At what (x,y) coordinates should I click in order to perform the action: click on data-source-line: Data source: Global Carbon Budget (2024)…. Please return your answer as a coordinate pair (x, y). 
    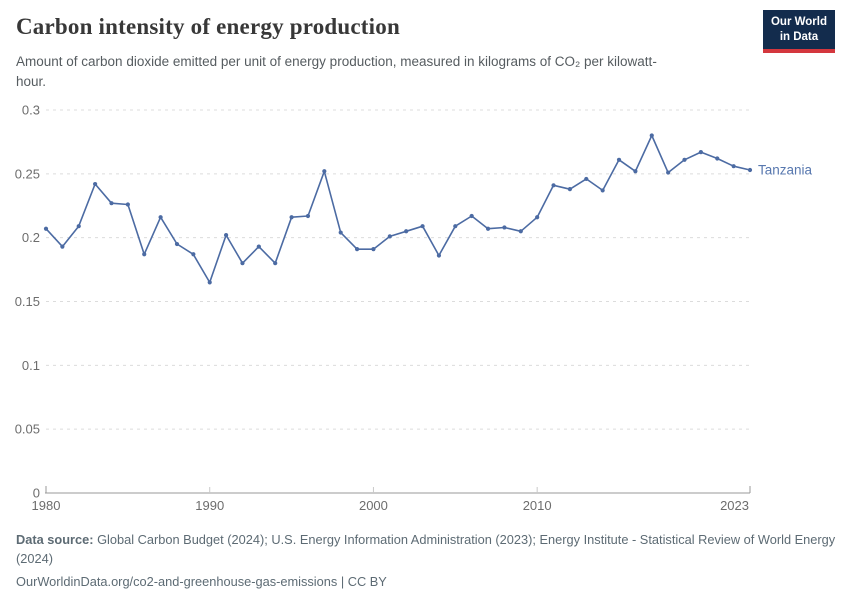
    Looking at the image, I should click on (426, 549).